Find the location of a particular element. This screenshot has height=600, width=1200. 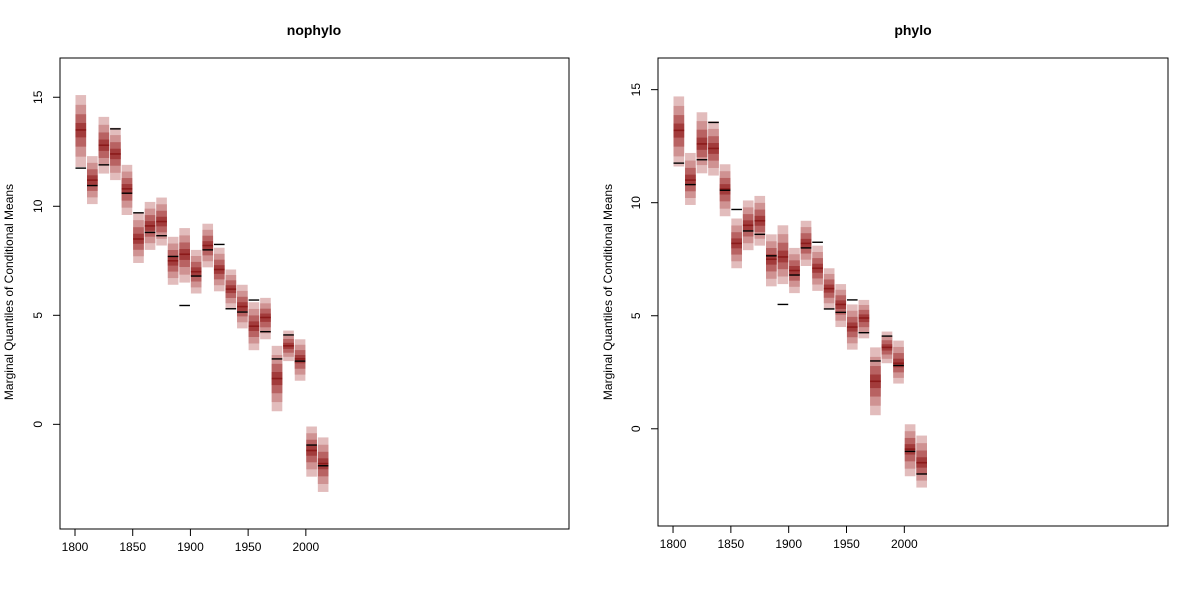

chart-title: nophylo is located at coordinates (314, 30).